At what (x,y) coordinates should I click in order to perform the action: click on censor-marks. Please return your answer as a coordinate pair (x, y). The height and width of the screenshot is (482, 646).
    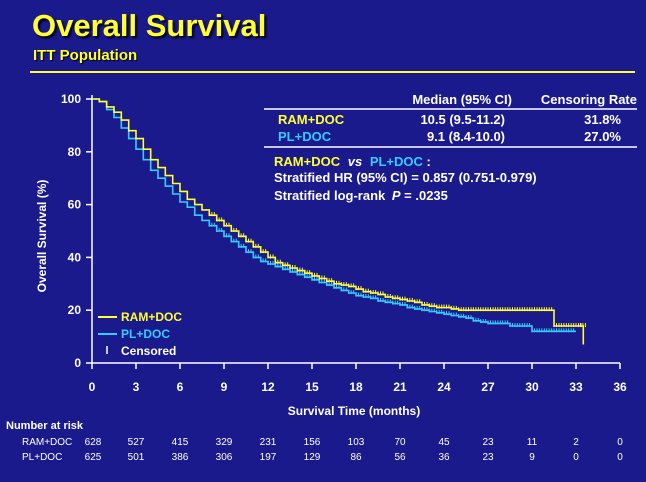
    Looking at the image, I should click on (397, 272).